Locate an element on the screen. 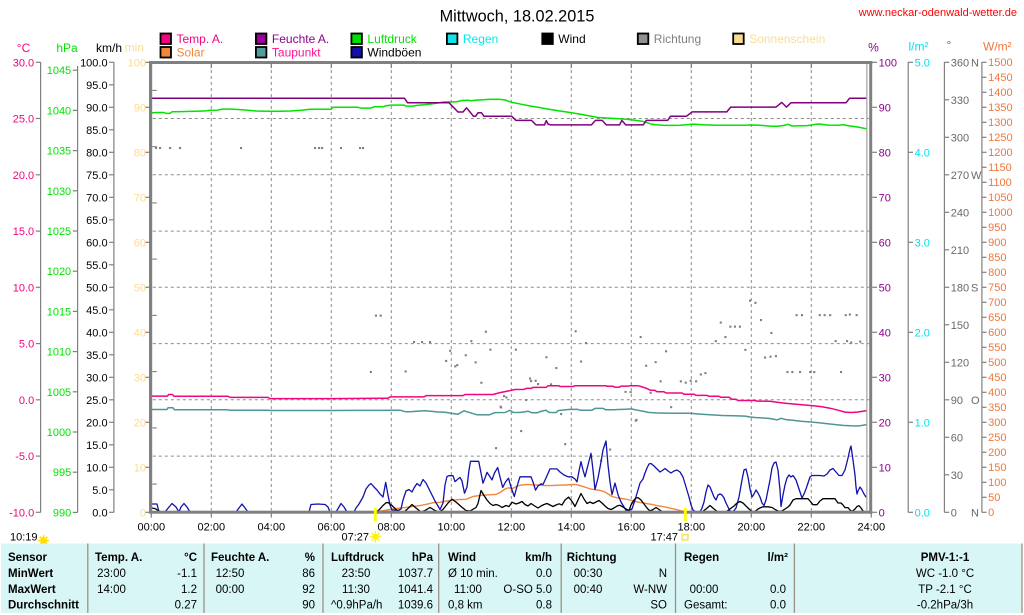 The height and width of the screenshot is (615, 1024). svg-text: W-NW is located at coordinates (650, 590).